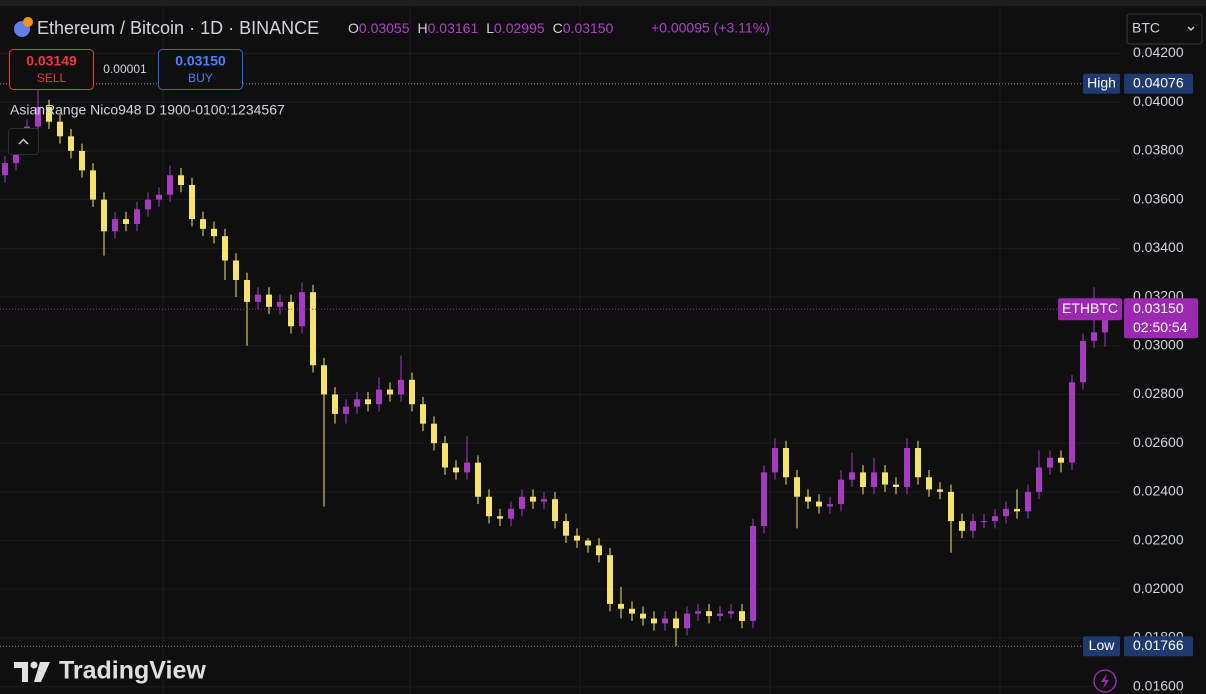 This screenshot has width=1206, height=694. I want to click on y-tick-label: 0.03400, so click(1158, 247).